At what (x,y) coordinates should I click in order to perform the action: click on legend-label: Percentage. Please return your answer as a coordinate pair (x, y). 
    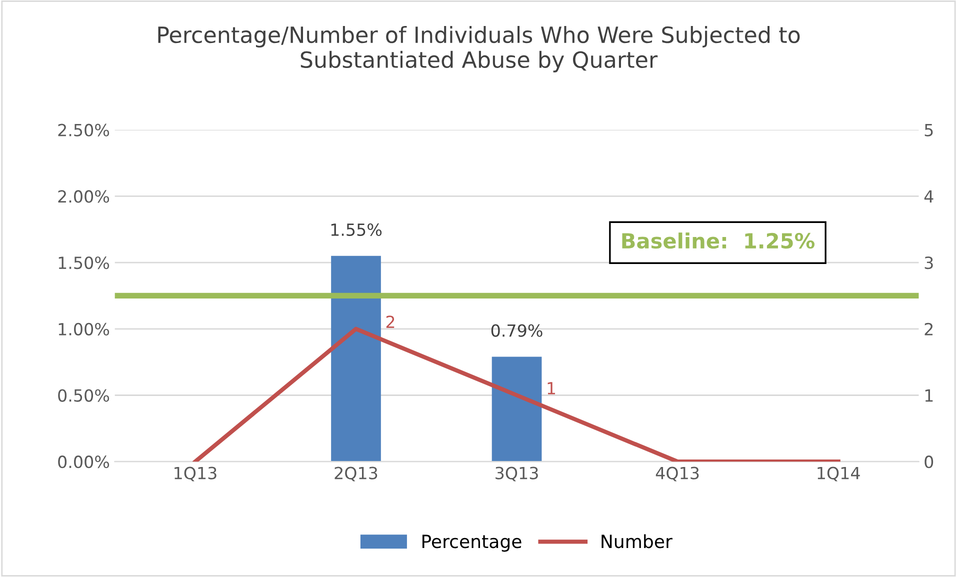
    Looking at the image, I should click on (472, 543).